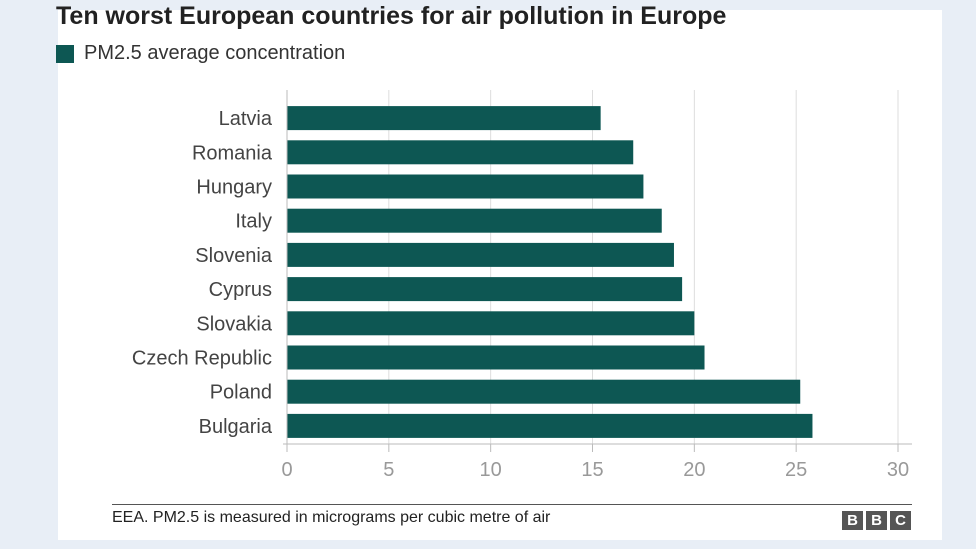 Image resolution: width=976 pixels, height=549 pixels. What do you see at coordinates (246, 119) in the screenshot?
I see `category-label: Latvia` at bounding box center [246, 119].